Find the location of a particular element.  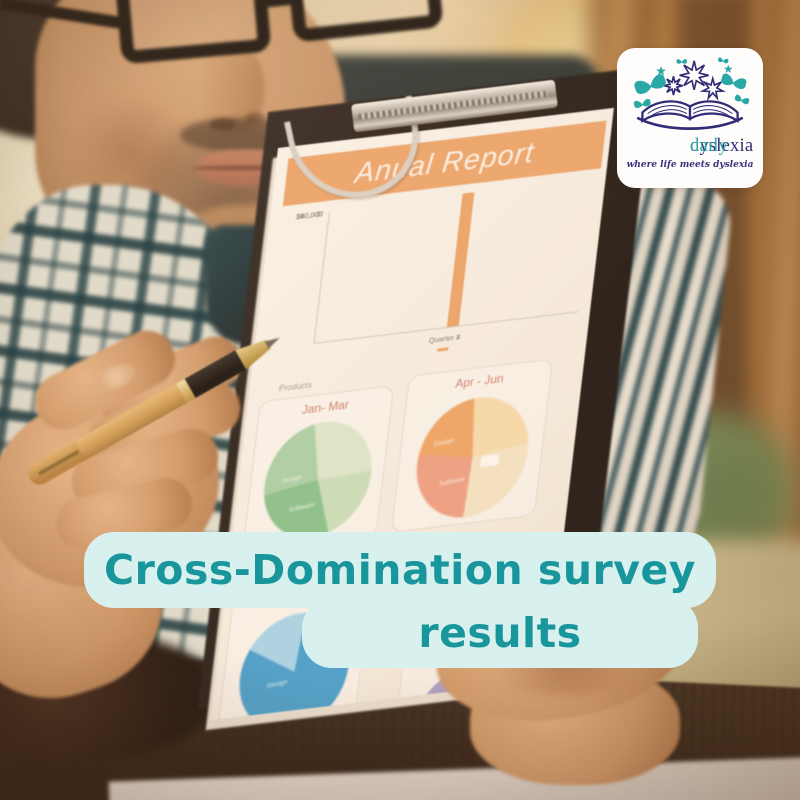

open-book-stars-butterflies-icon is located at coordinates (691, 93).